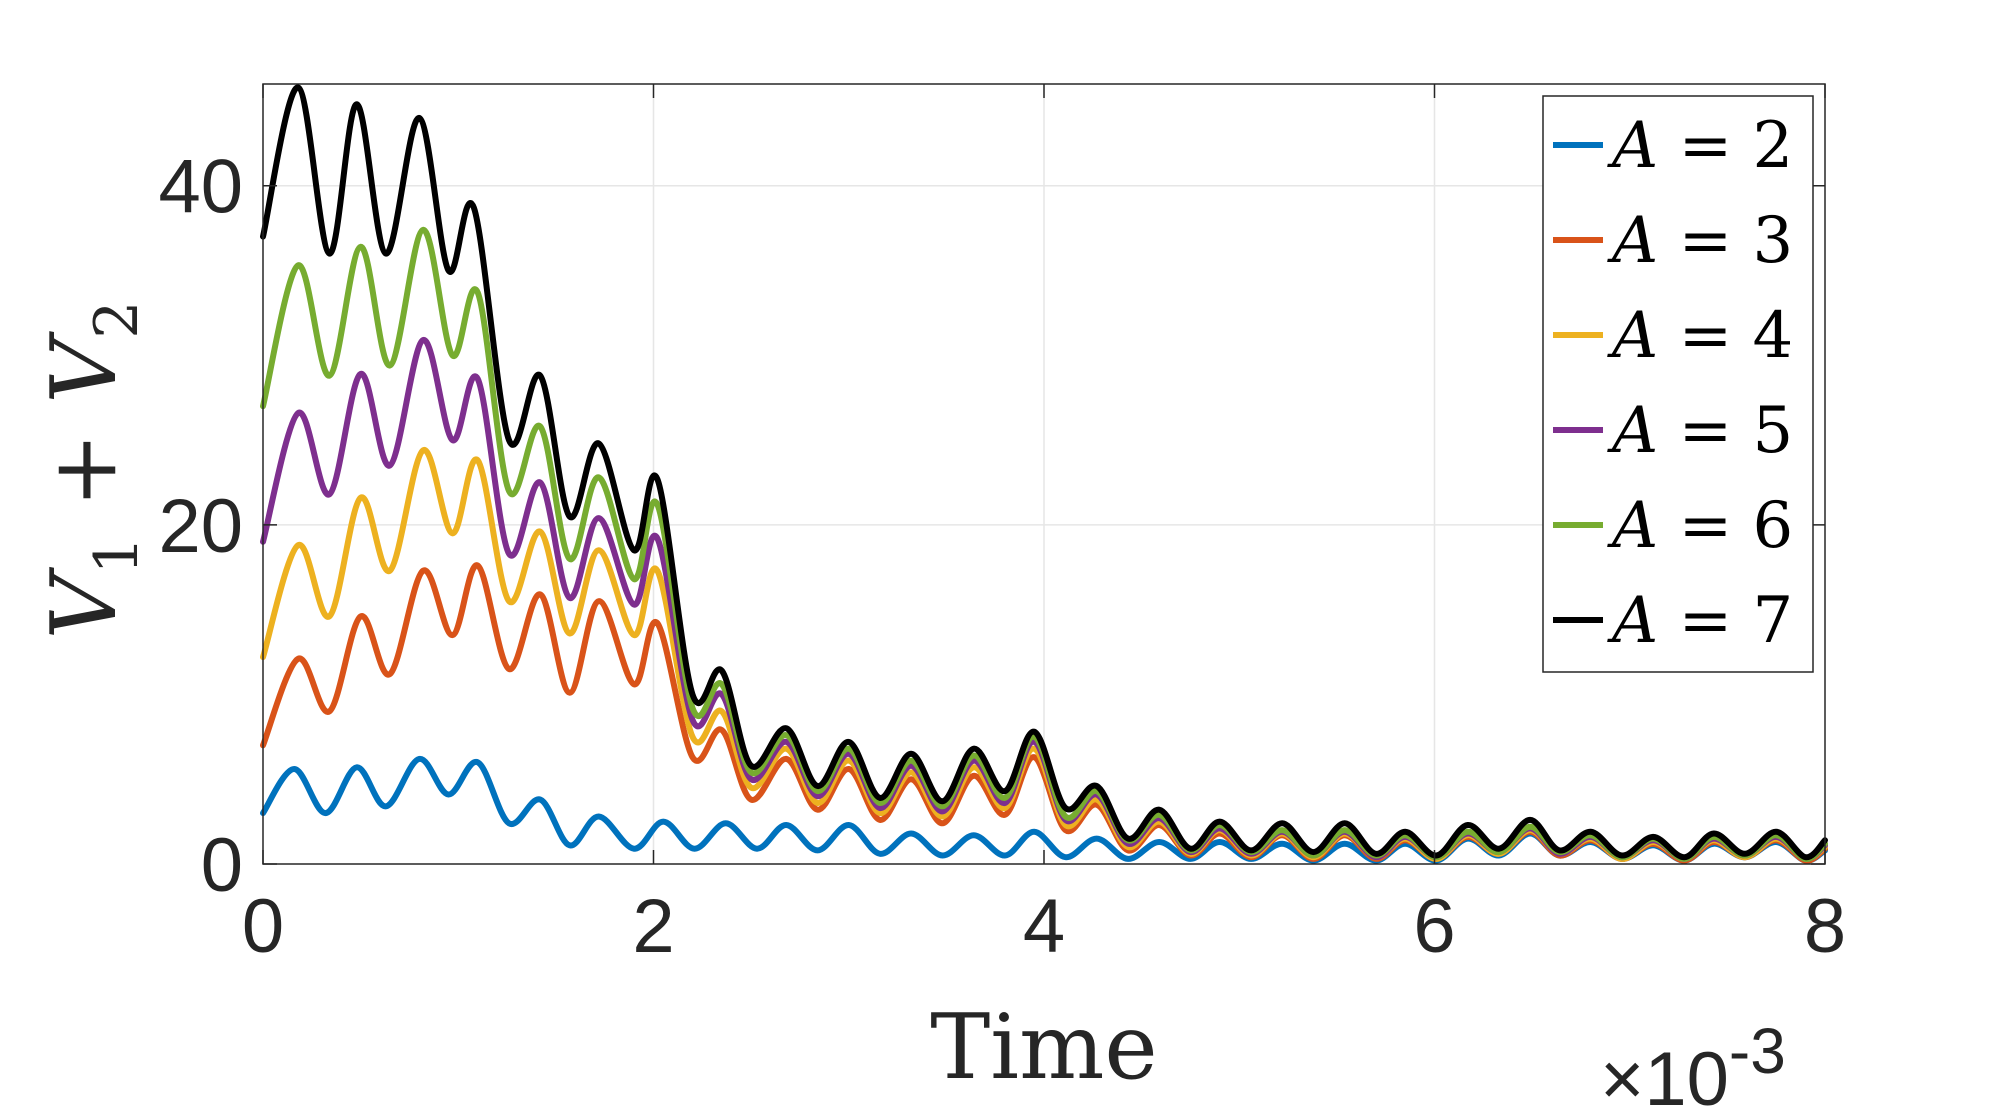  Describe the element at coordinates (1773, 146) in the screenshot. I see `legend-val: 2` at that location.